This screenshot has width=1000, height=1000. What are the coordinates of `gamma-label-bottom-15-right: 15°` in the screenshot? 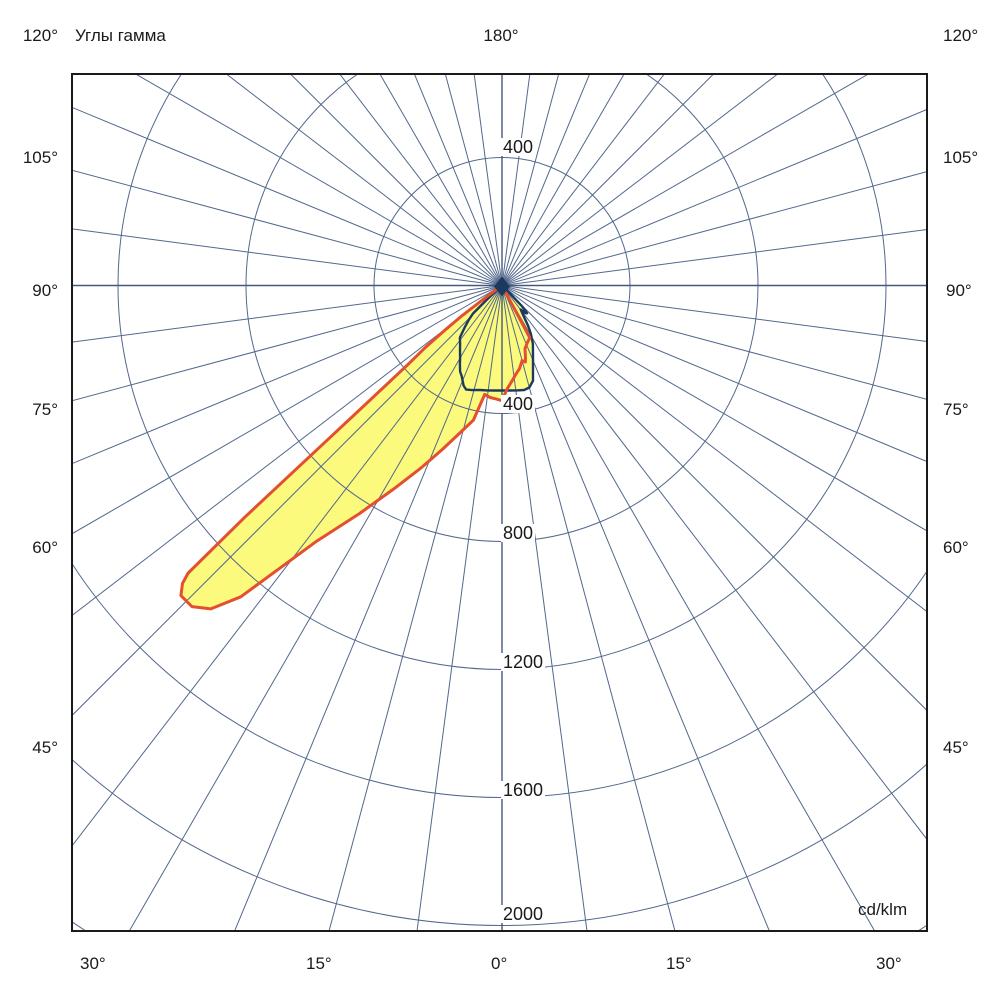 It's located at (679, 963).